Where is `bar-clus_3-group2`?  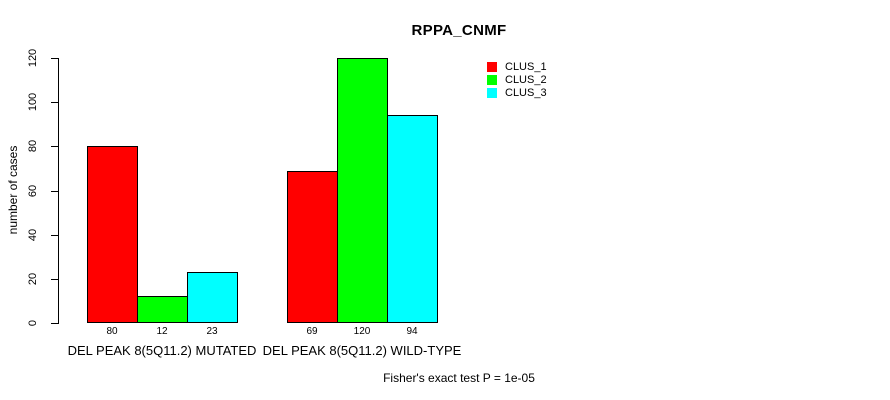
bar-clus_3-group2 is located at coordinates (412, 219).